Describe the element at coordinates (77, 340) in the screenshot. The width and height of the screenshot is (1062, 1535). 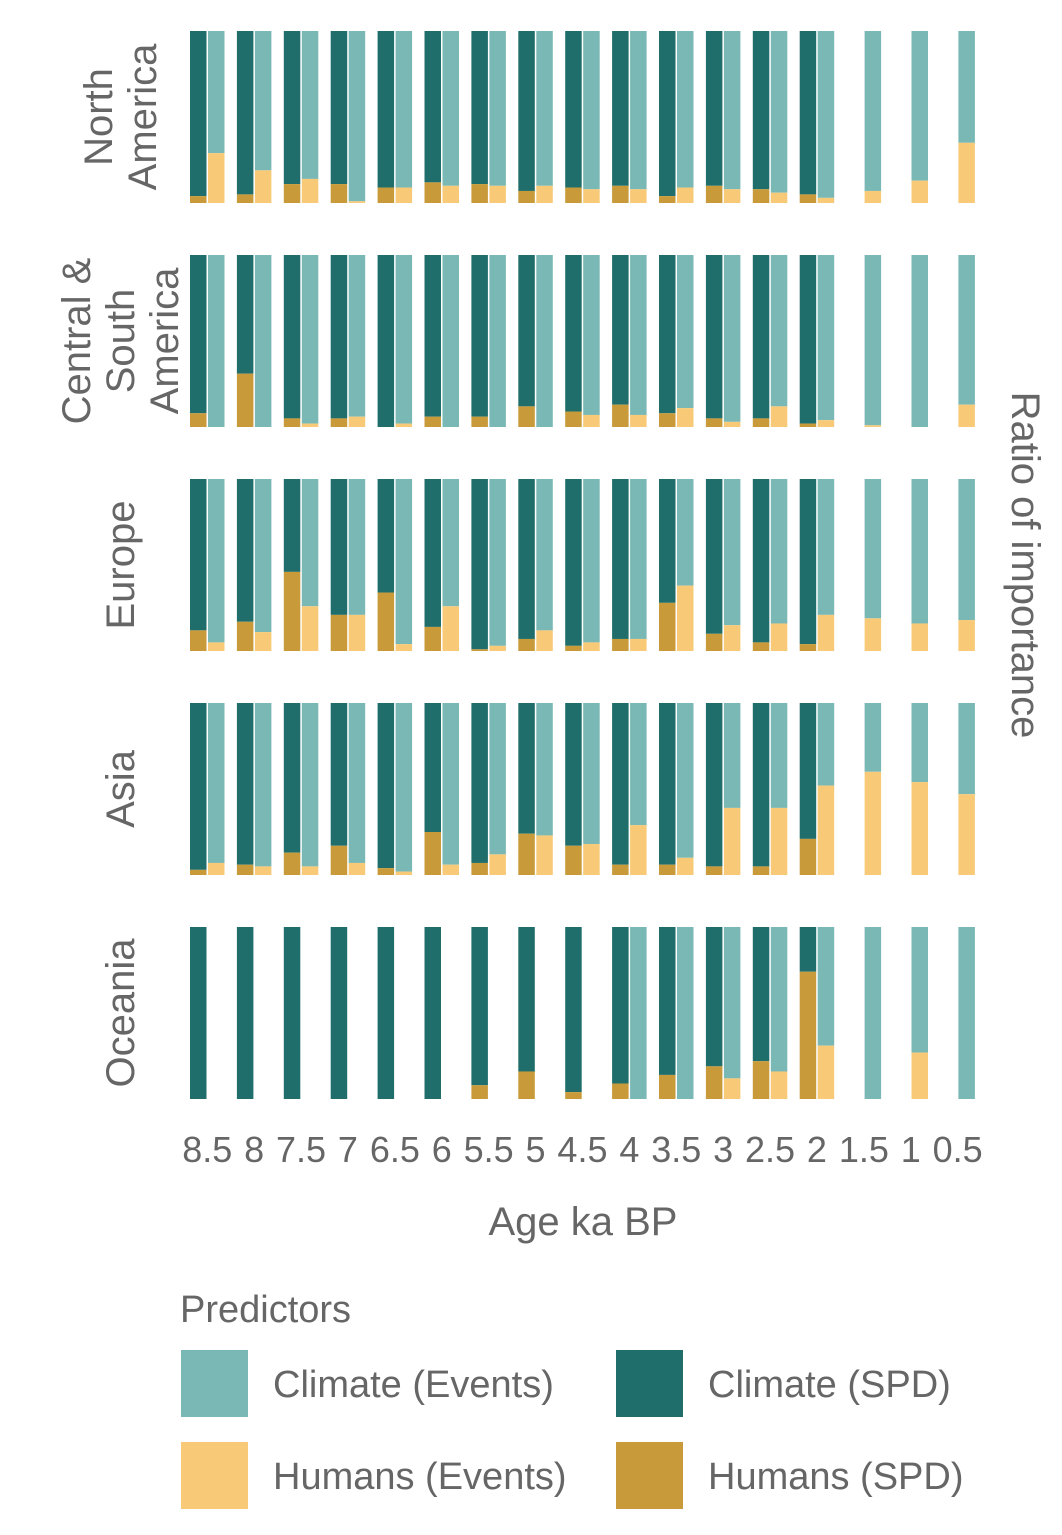
I see `panel-label-line: Central &` at that location.